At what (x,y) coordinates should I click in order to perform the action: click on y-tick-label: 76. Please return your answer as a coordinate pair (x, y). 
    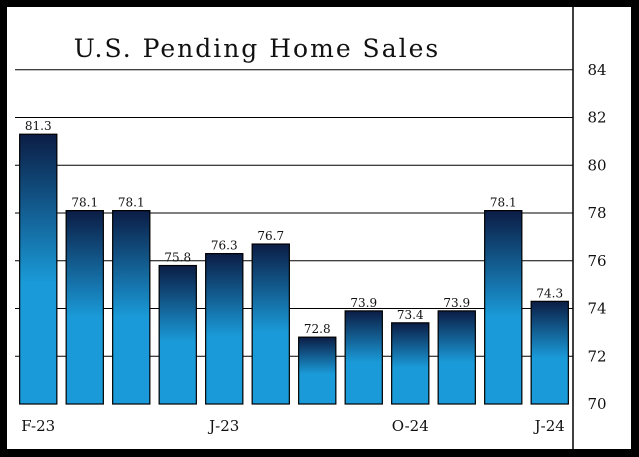
    Looking at the image, I should click on (596, 261).